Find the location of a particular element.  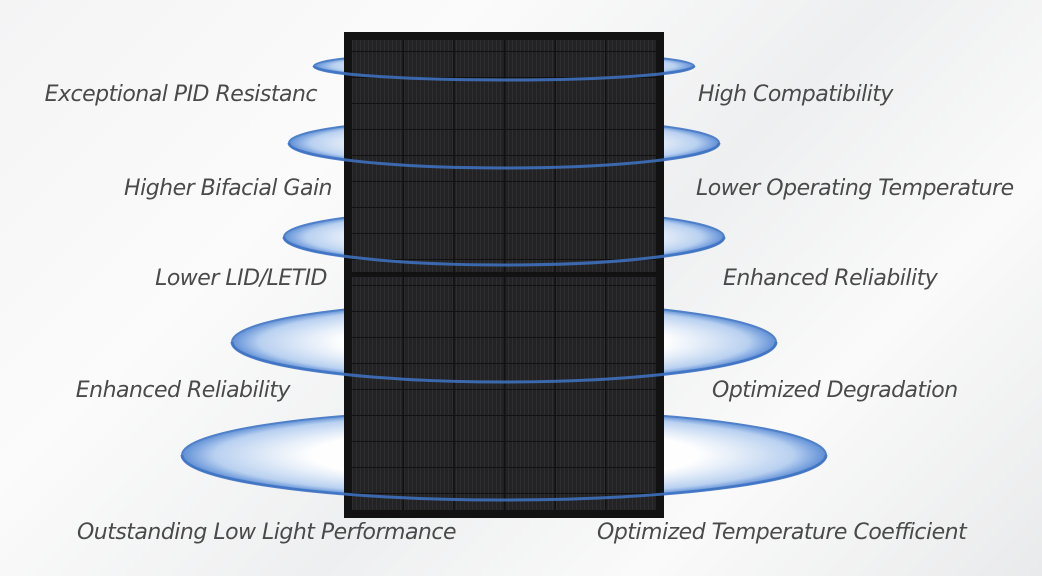

feature-label-left: Enhanced Reliability is located at coordinates (183, 390).